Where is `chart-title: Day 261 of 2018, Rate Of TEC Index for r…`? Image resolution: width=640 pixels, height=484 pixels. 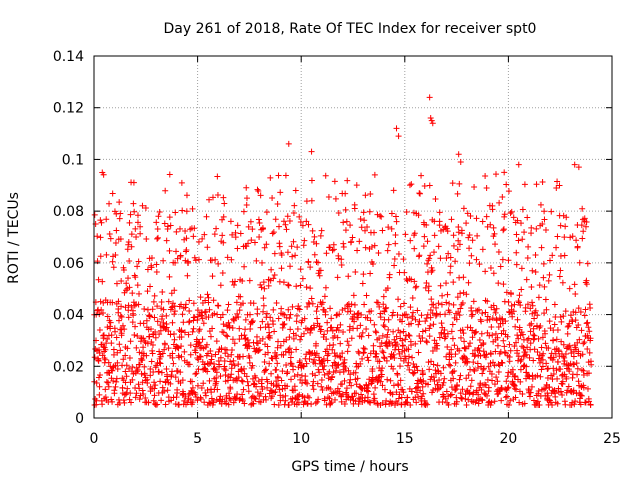
chart-title: Day 261 of 2018, Rate Of TEC Index for r… is located at coordinates (350, 29).